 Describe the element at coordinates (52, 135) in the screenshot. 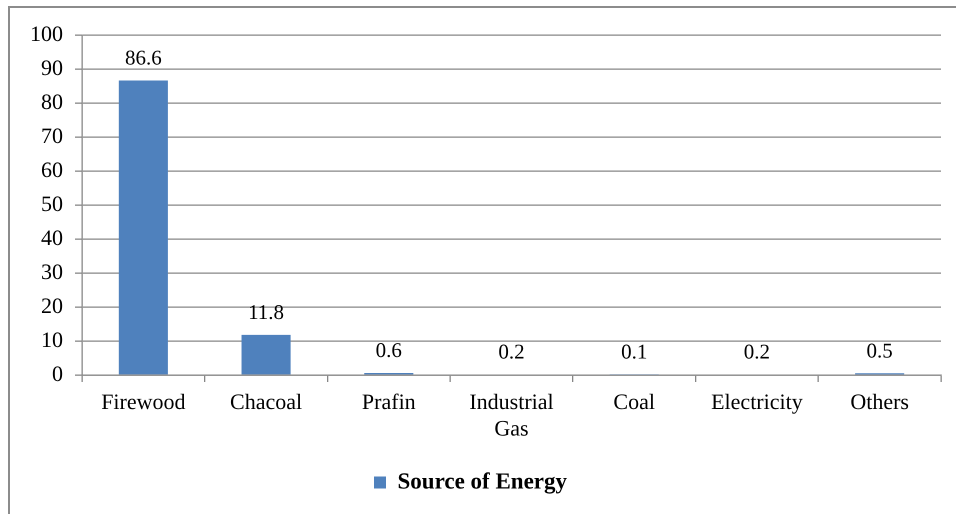

I see `y-tick-label: 70` at that location.